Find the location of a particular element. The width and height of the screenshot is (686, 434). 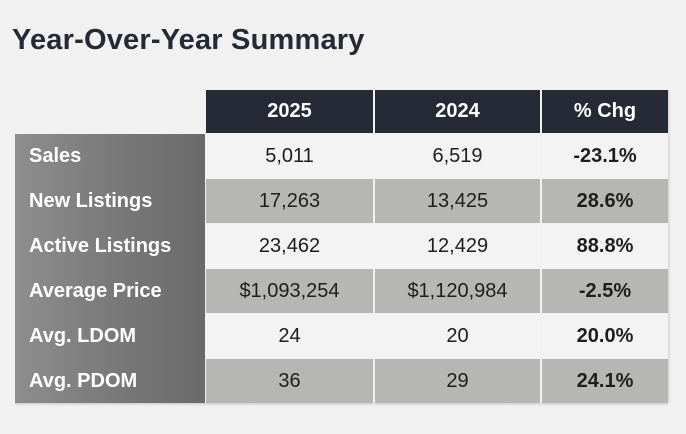

cell-new-listings-2025: 17,263 is located at coordinates (289, 201).